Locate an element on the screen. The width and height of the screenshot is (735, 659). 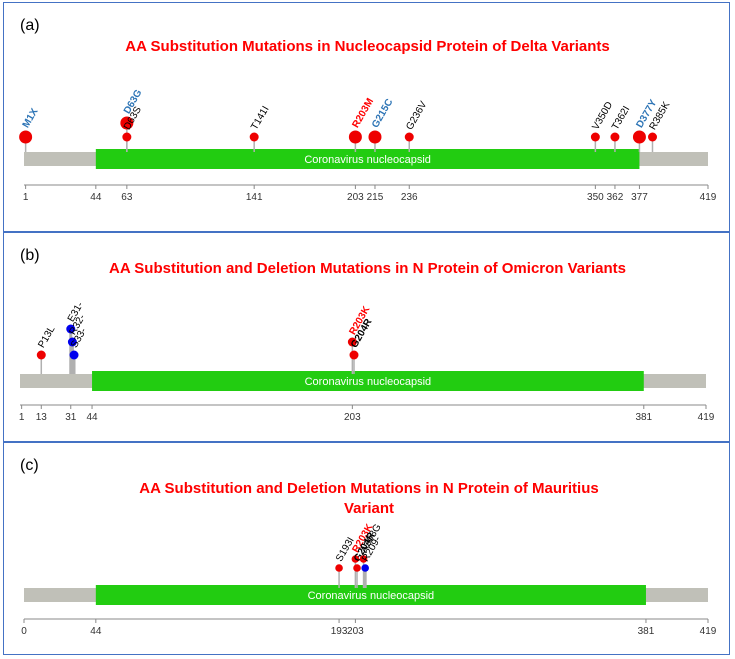
tick-label: 193 is located at coordinates (339, 631).